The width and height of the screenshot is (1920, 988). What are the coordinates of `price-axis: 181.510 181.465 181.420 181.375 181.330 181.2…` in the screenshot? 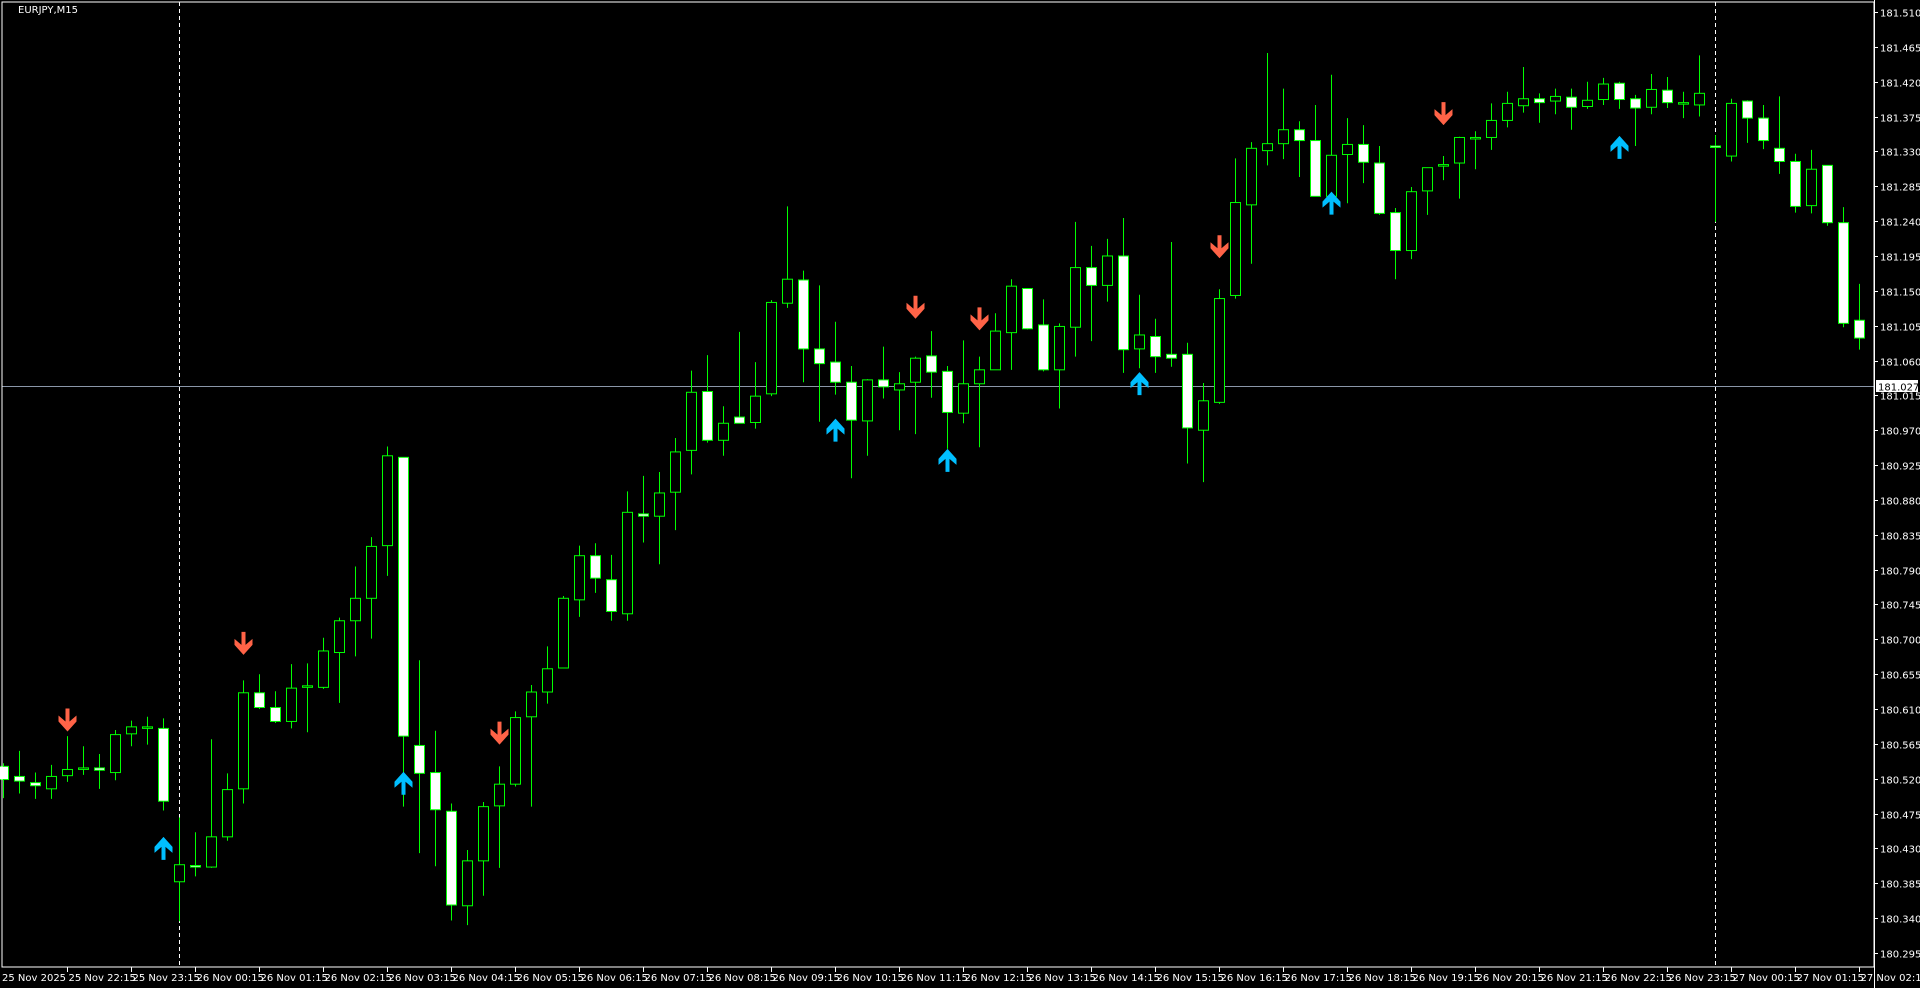 It's located at (1897, 494).